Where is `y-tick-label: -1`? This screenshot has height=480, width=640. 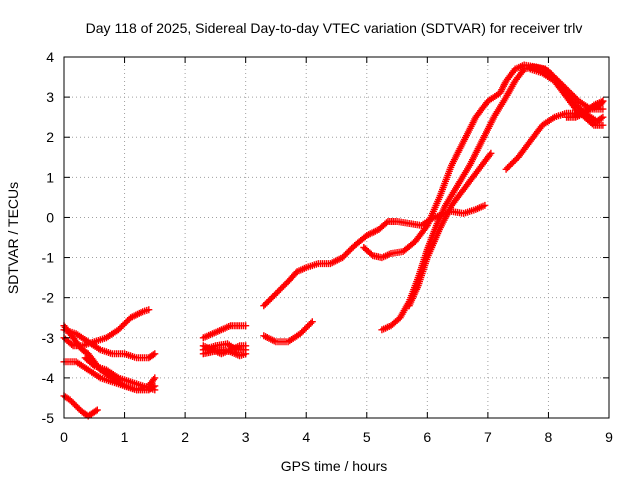 y-tick-label: -1 is located at coordinates (48, 258).